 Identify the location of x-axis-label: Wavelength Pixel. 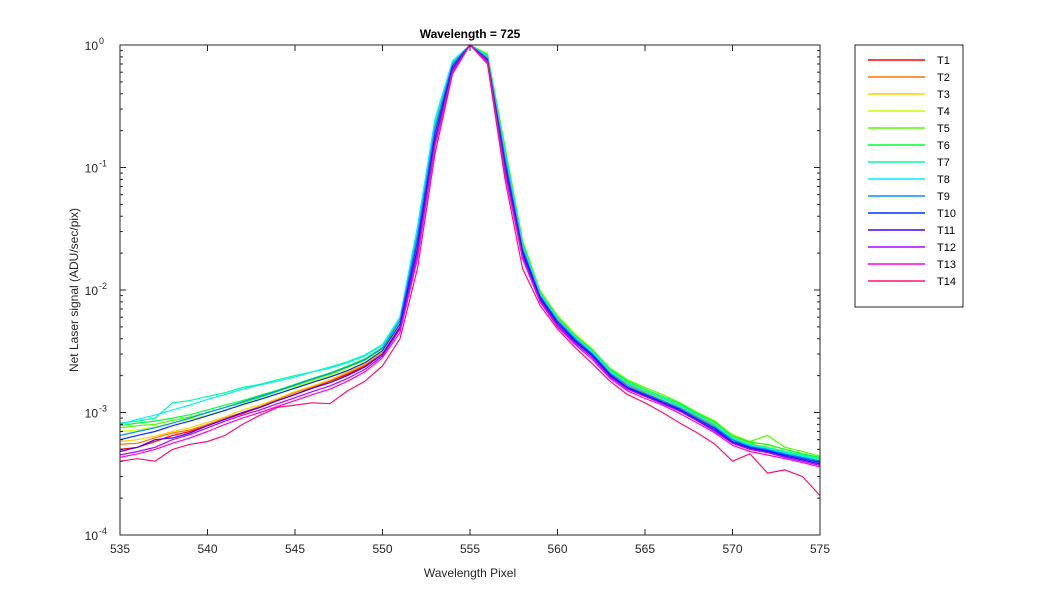
(470, 573).